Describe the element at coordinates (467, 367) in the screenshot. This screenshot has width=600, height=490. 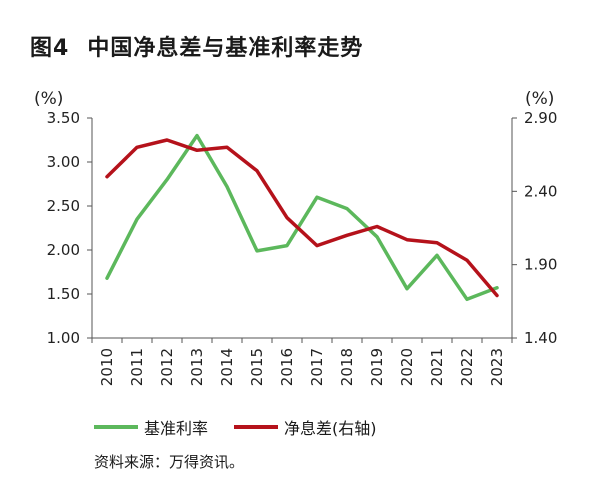
I see `x-tick-label: 2022` at that location.